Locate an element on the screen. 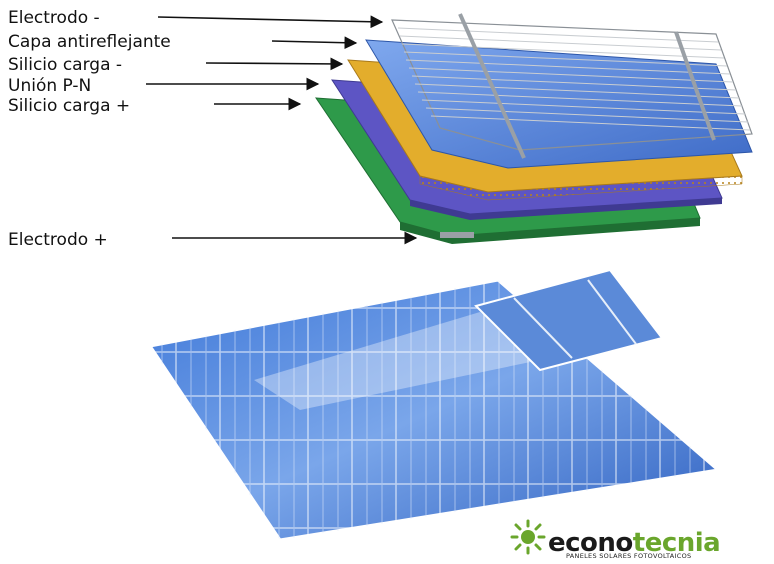 The image size is (774, 564). brand-tagline: PANELES SOLARES FOTOVOLTAICOS is located at coordinates (628, 556).